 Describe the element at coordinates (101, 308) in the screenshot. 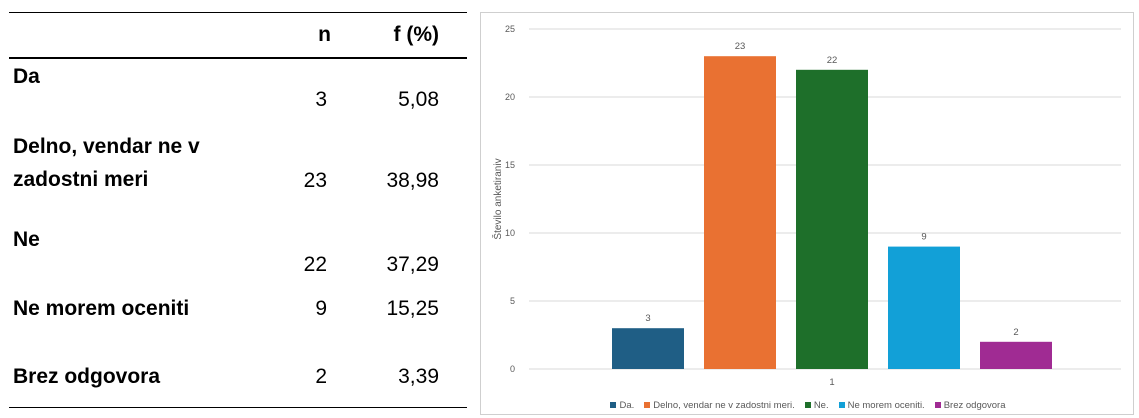

I see `row-label-ne-morem: Ne morem oceniti` at that location.